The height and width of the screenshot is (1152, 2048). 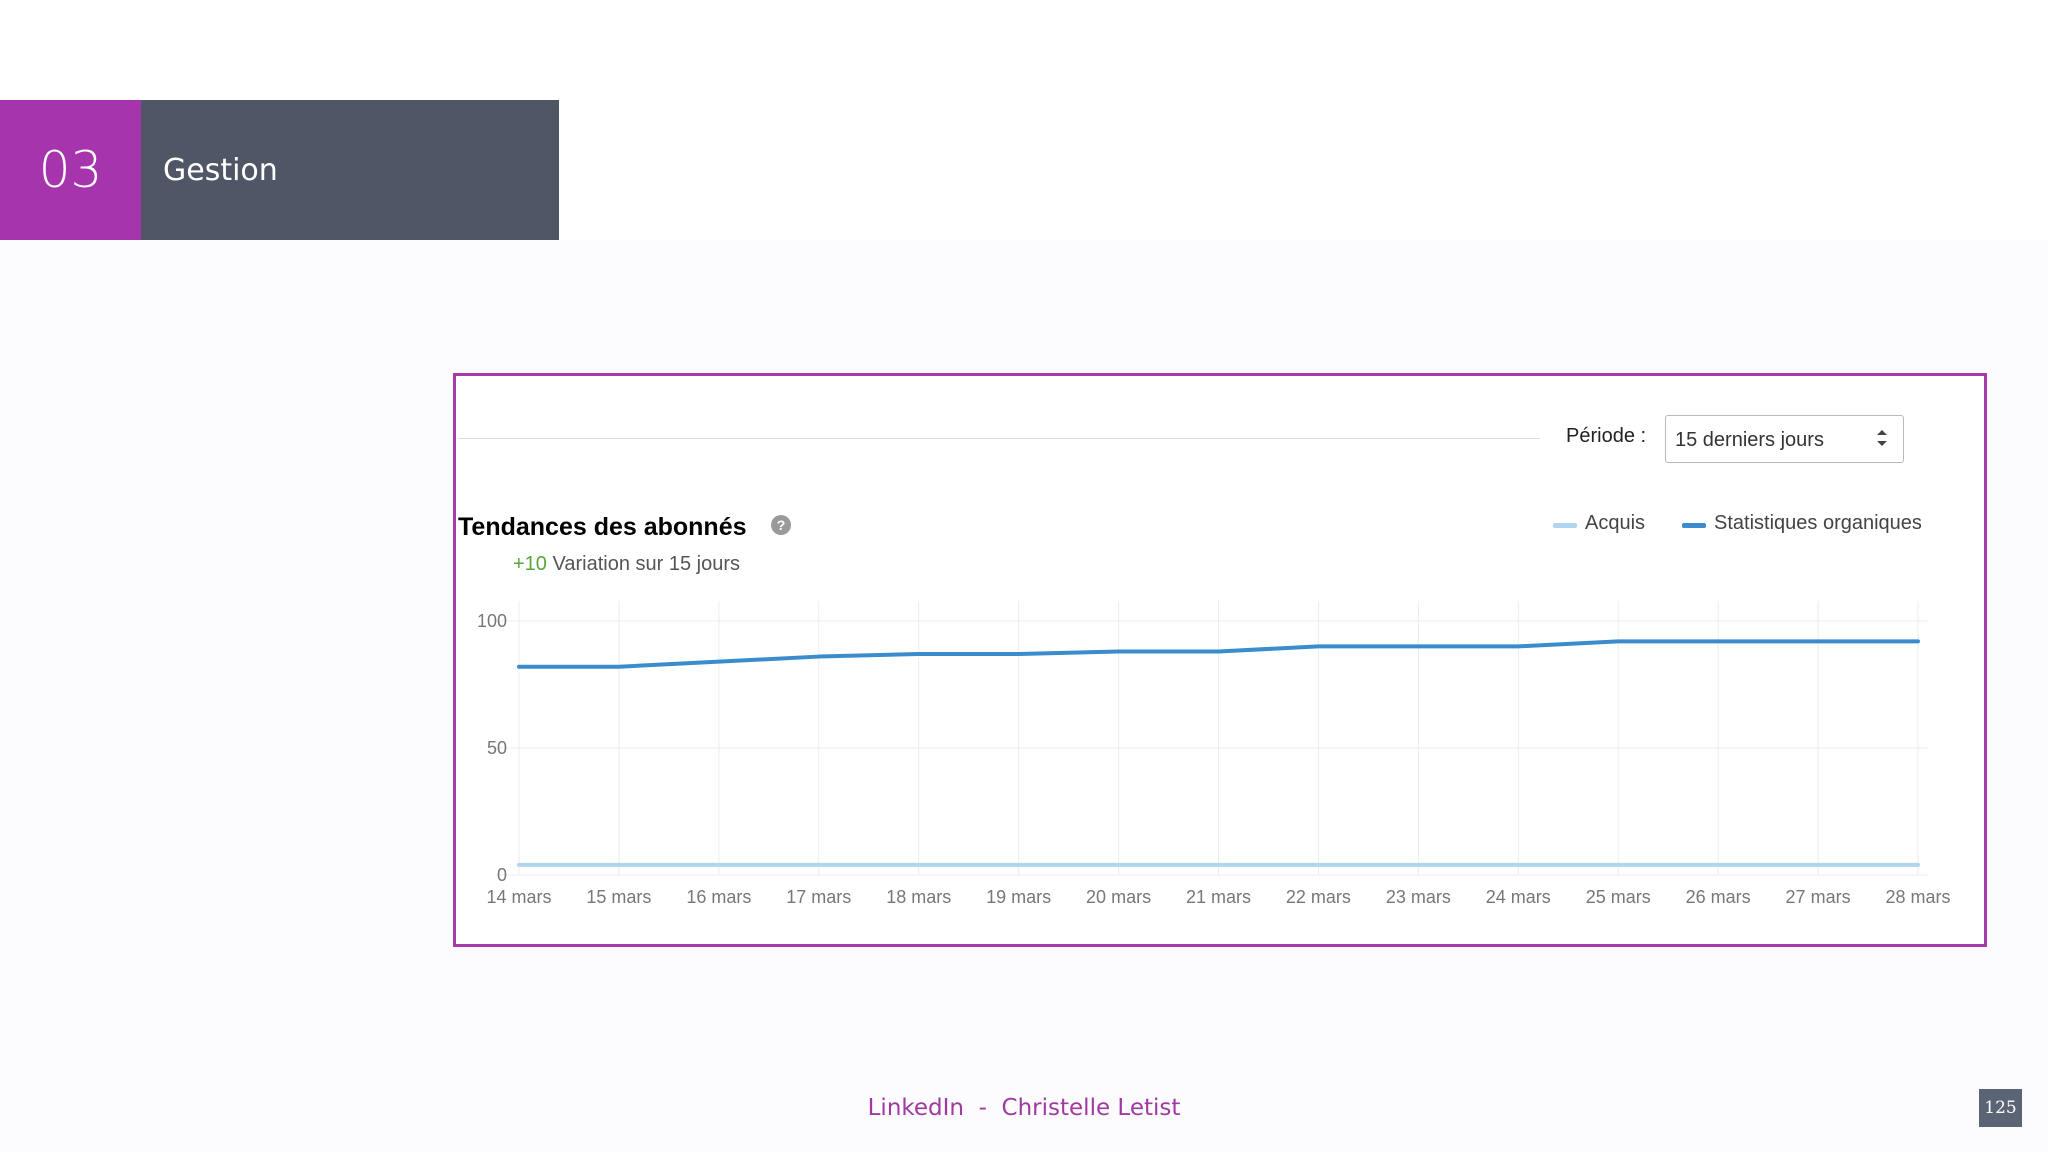 What do you see at coordinates (1418, 897) in the screenshot?
I see `x-tick-label: 23 mars` at bounding box center [1418, 897].